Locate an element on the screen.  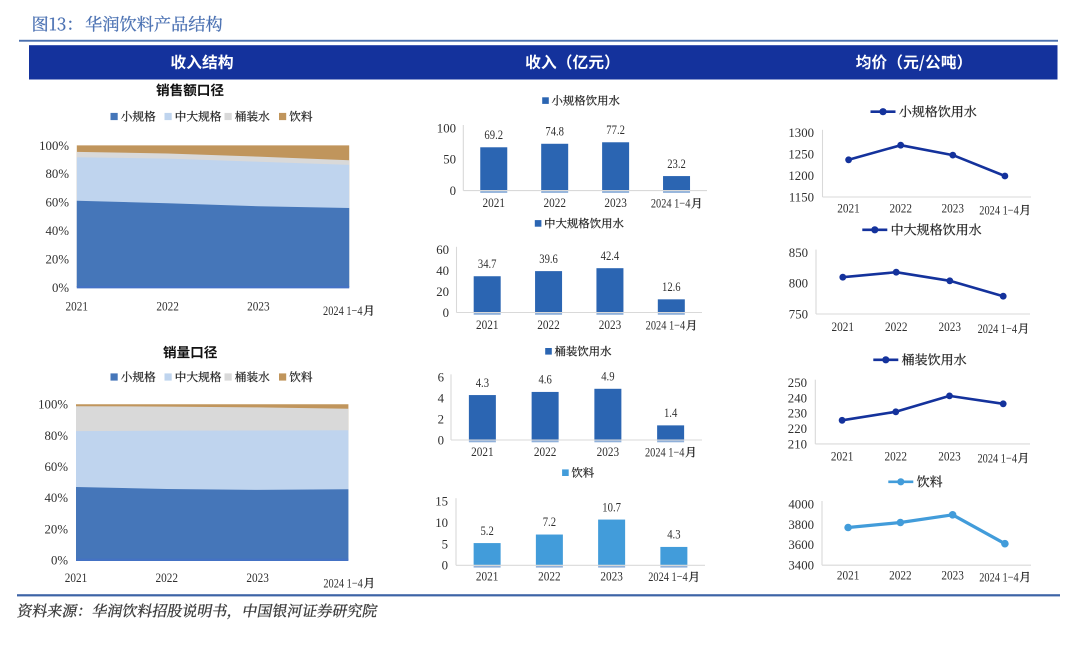
svg-text: 2 is located at coordinates (441, 420).